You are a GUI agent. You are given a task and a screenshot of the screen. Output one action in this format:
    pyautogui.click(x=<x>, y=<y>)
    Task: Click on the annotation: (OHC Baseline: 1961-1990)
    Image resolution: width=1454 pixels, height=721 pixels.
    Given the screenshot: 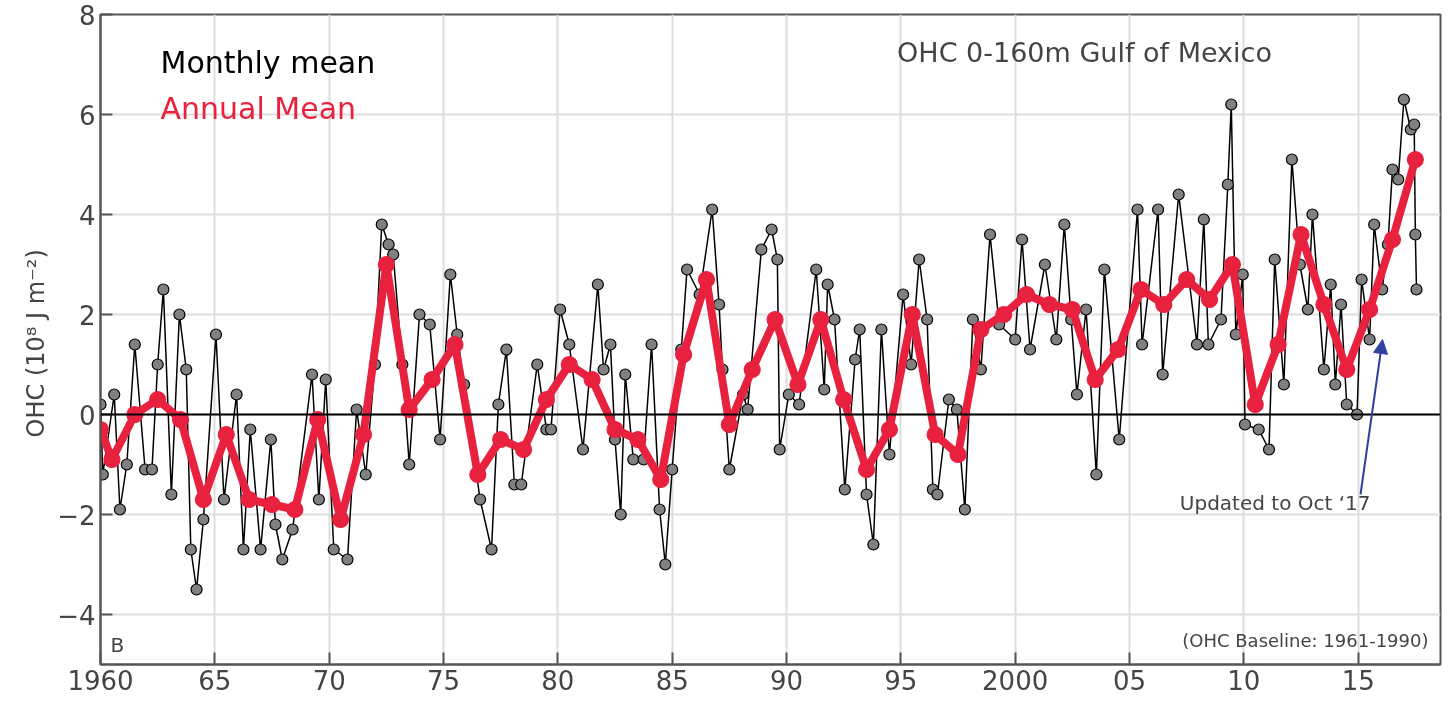 What is the action you would take?
    pyautogui.click(x=1305, y=640)
    